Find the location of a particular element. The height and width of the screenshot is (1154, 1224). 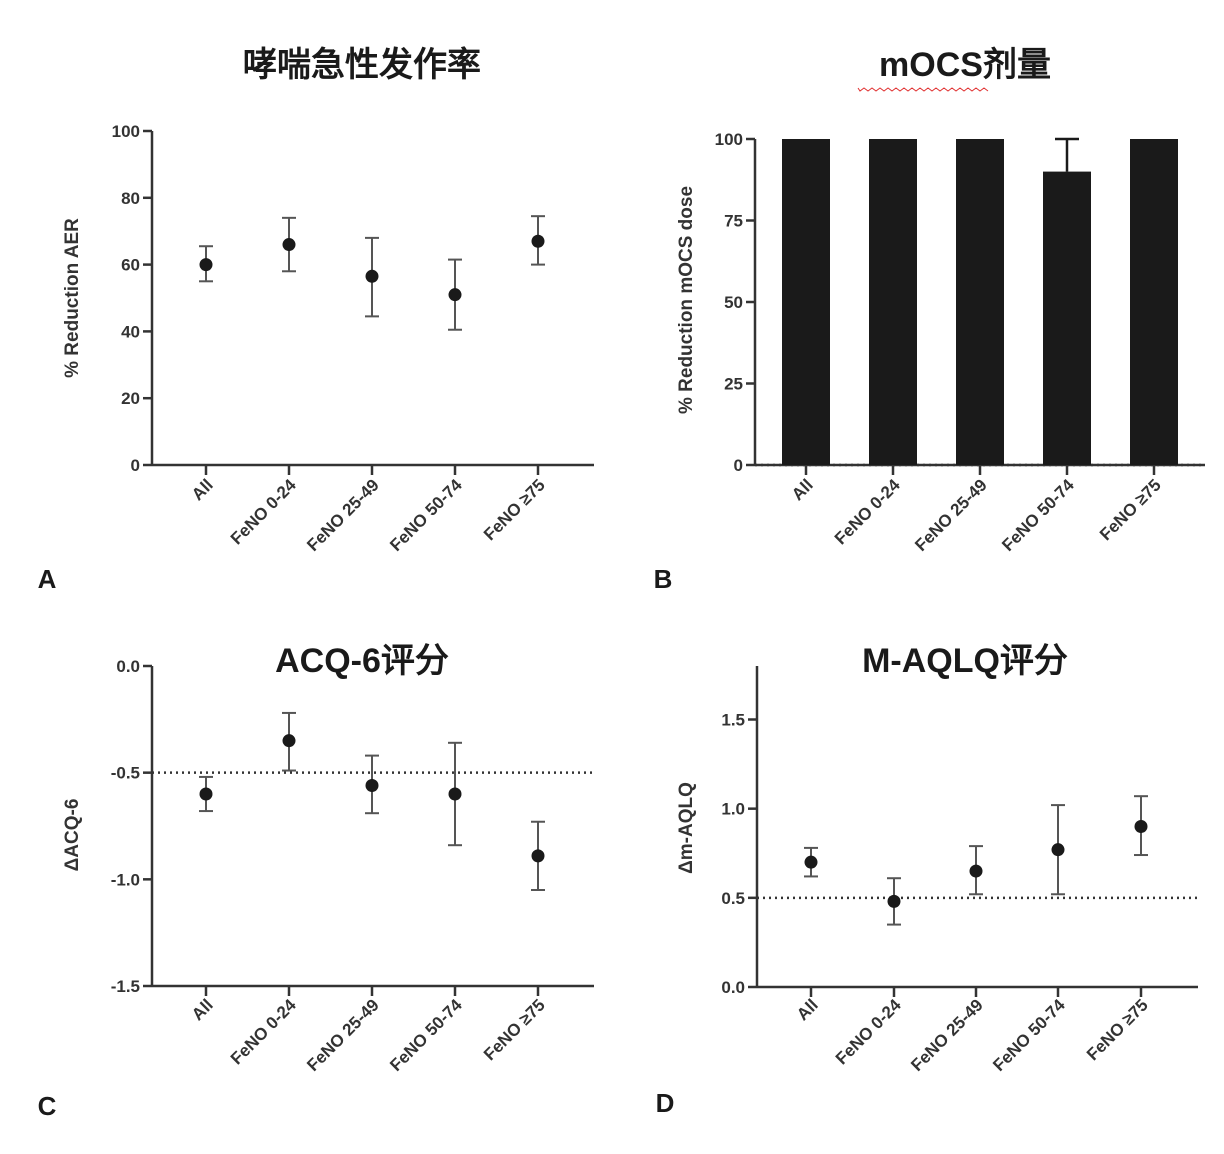

chart-title: M-AQLQ评分 is located at coordinates (965, 661).